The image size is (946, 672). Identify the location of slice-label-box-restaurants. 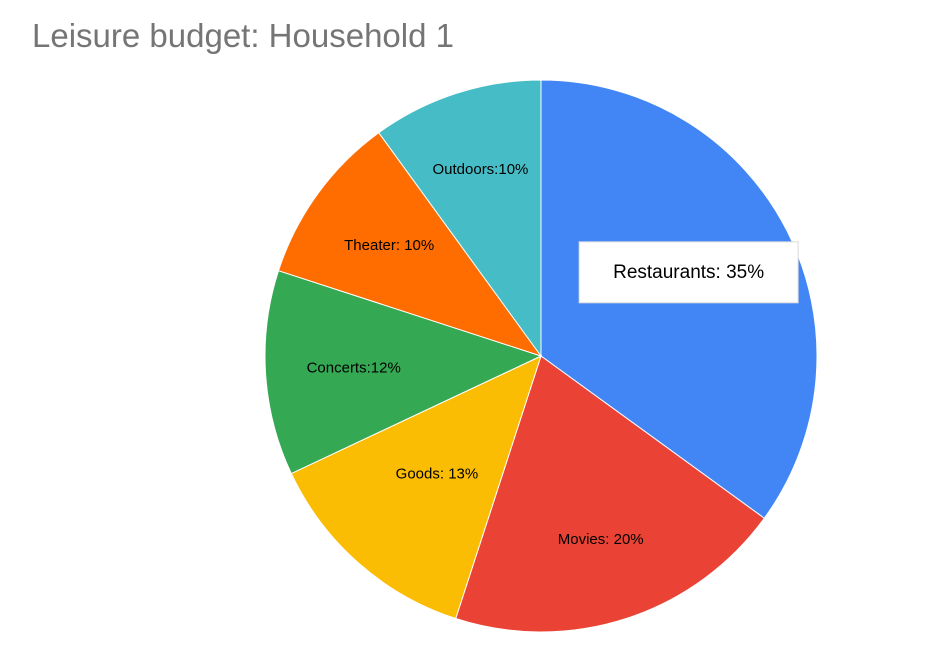
(688, 272).